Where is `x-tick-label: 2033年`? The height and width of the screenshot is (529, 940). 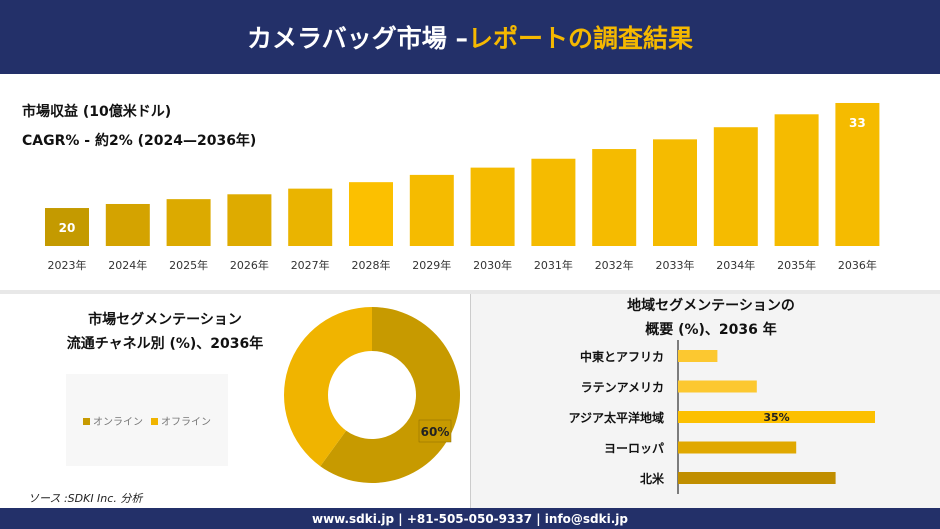
x-tick-label: 2033年 is located at coordinates (675, 265).